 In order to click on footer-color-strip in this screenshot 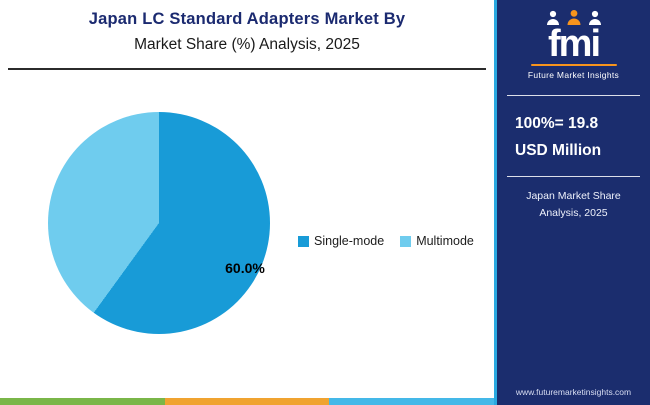, I will do `click(247, 401)`.